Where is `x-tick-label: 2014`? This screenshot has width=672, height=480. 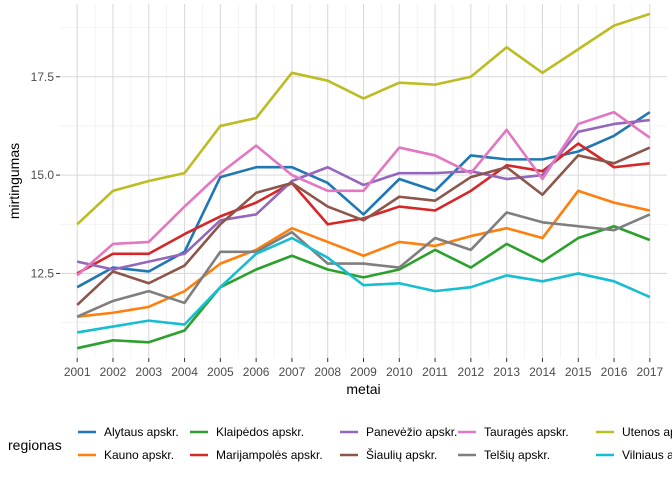 x-tick-label: 2014 is located at coordinates (542, 372).